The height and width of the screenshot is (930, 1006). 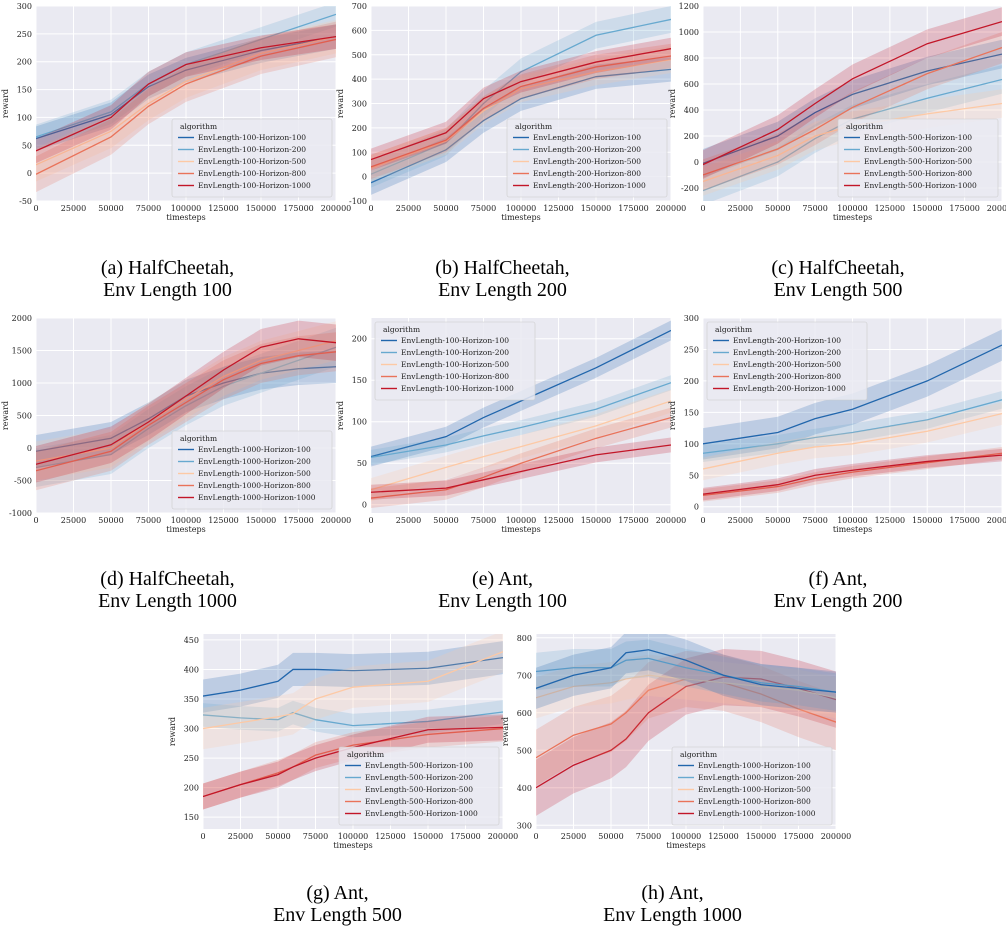 What do you see at coordinates (787, 352) in the screenshot?
I see `legend-entry: EnvLength-200-Horizon-200` at bounding box center [787, 352].